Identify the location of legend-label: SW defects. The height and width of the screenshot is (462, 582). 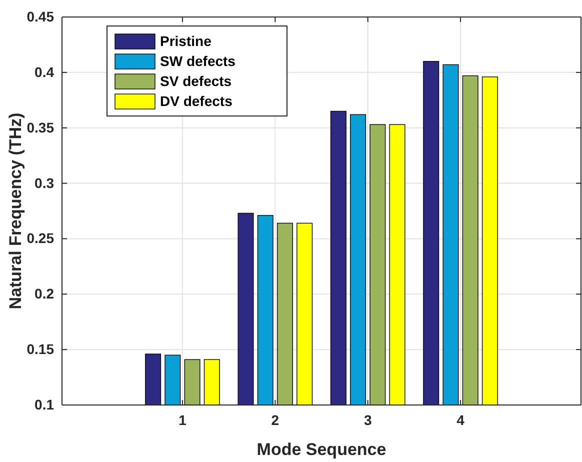
(198, 61).